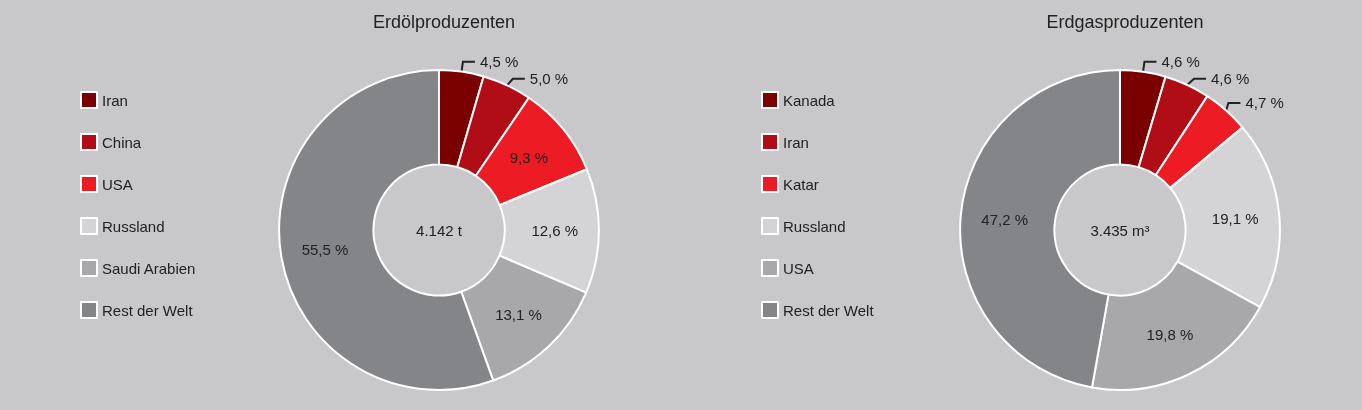 The image size is (1362, 410). I want to click on data-label: 4,5 %, so click(499, 62).